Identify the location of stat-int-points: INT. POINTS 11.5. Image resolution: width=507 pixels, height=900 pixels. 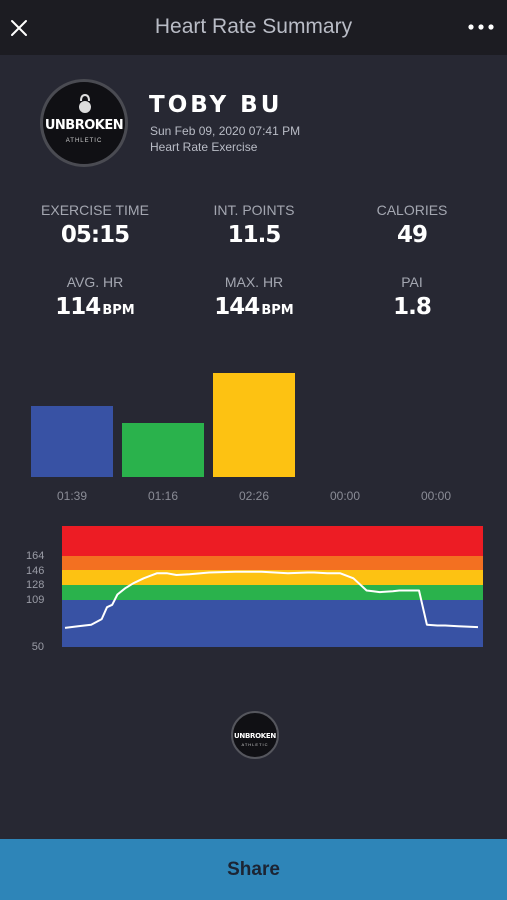
(254, 225).